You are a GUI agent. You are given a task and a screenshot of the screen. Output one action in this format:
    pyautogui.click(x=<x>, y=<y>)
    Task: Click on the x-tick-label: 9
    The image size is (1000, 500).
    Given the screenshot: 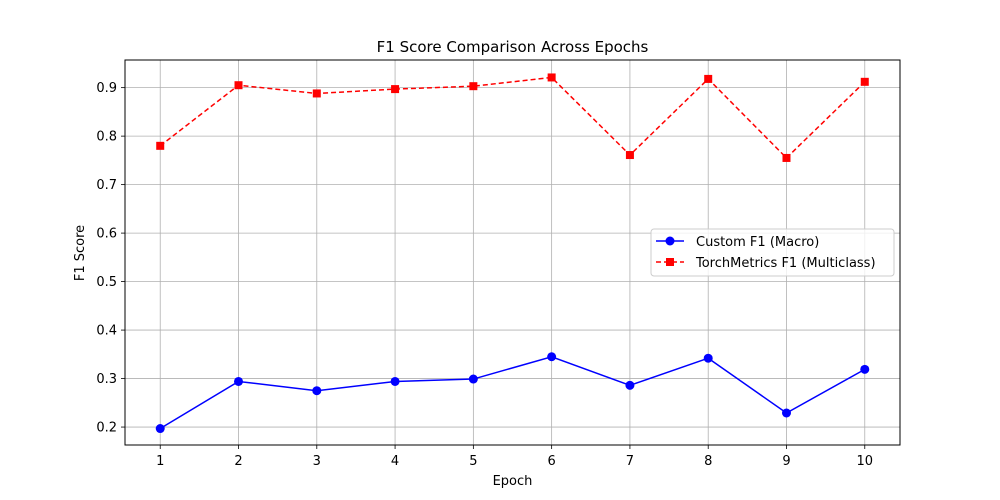 What is the action you would take?
    pyautogui.click(x=786, y=461)
    